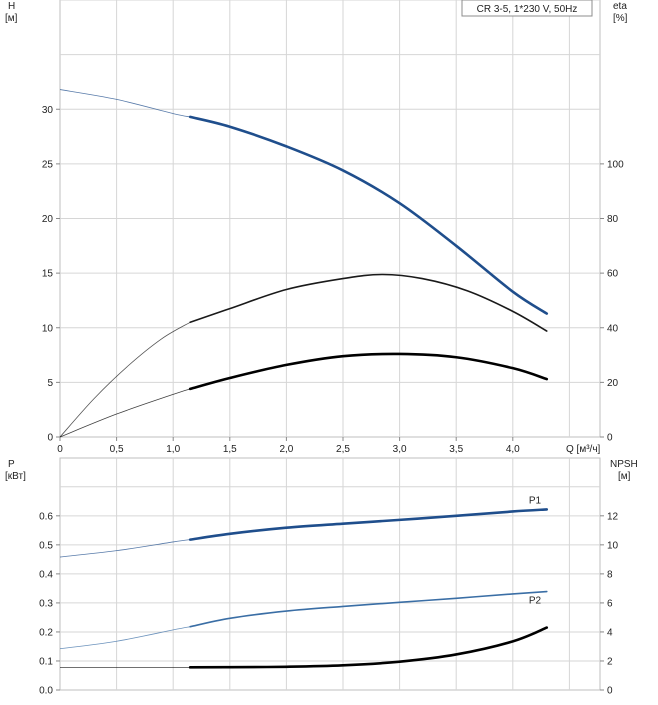 The image size is (658, 705). What do you see at coordinates (613, 383) in the screenshot?
I see `top-right-tick-label: 20` at bounding box center [613, 383].